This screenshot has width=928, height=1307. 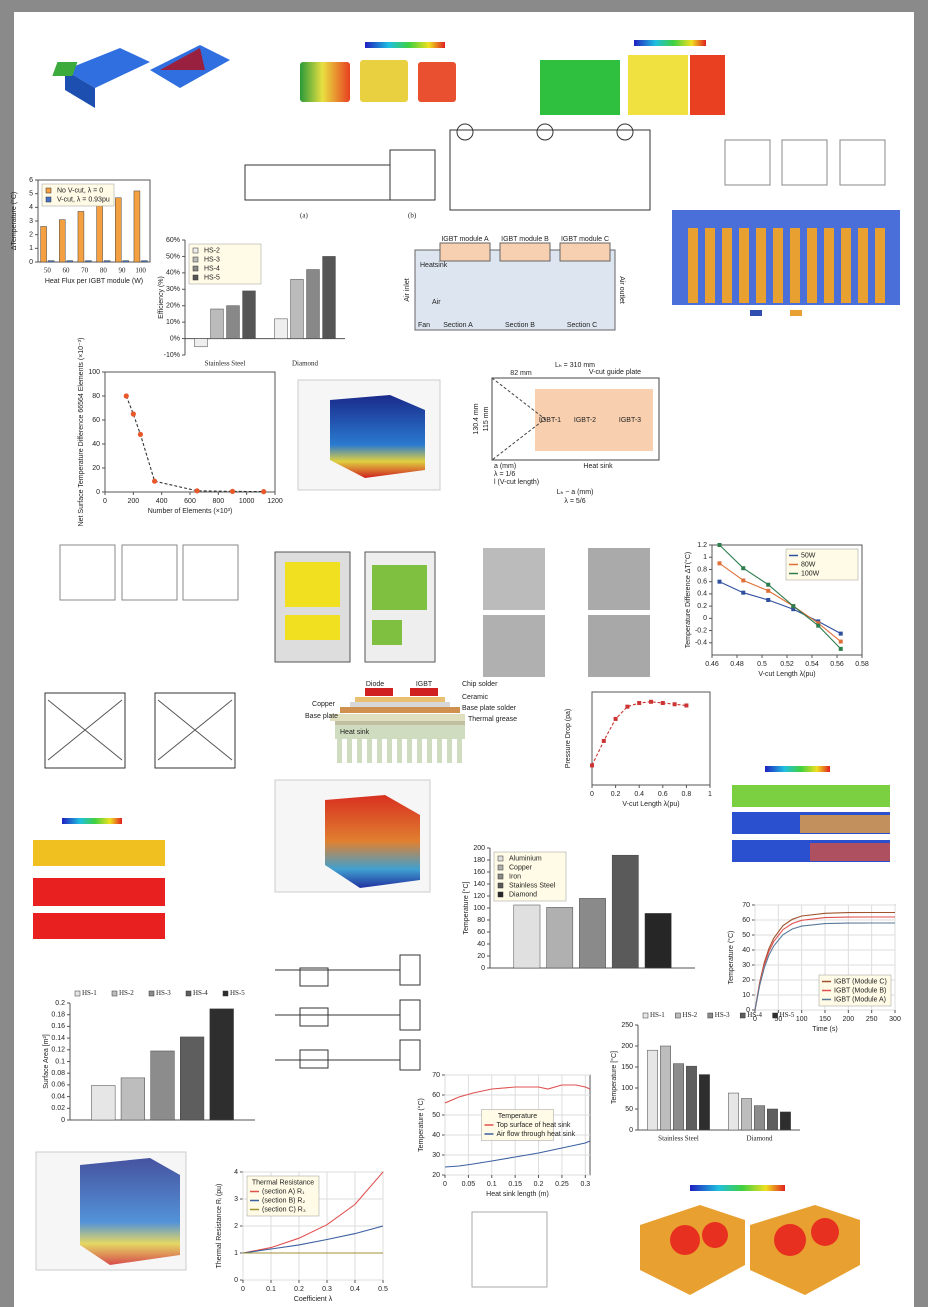 What do you see at coordinates (14, 221) in the screenshot?
I see `y-axis-label: ΔTemperature (°C)` at bounding box center [14, 221].